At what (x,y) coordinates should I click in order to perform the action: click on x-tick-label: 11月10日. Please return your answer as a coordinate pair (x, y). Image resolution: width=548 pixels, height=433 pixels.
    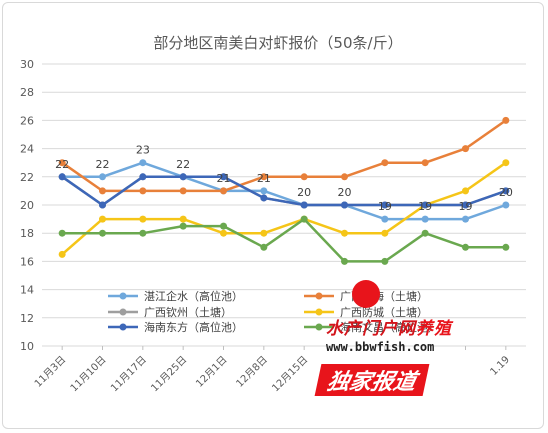
    Looking at the image, I should click on (88, 374).